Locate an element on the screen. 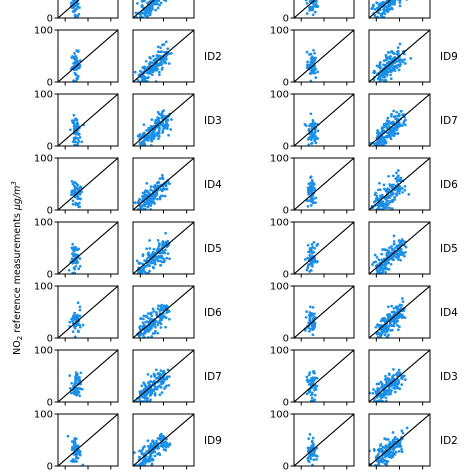 The height and width of the screenshot is (474, 474). panel-narrow-g2-r6: 0 100 is located at coordinates (312, 313).